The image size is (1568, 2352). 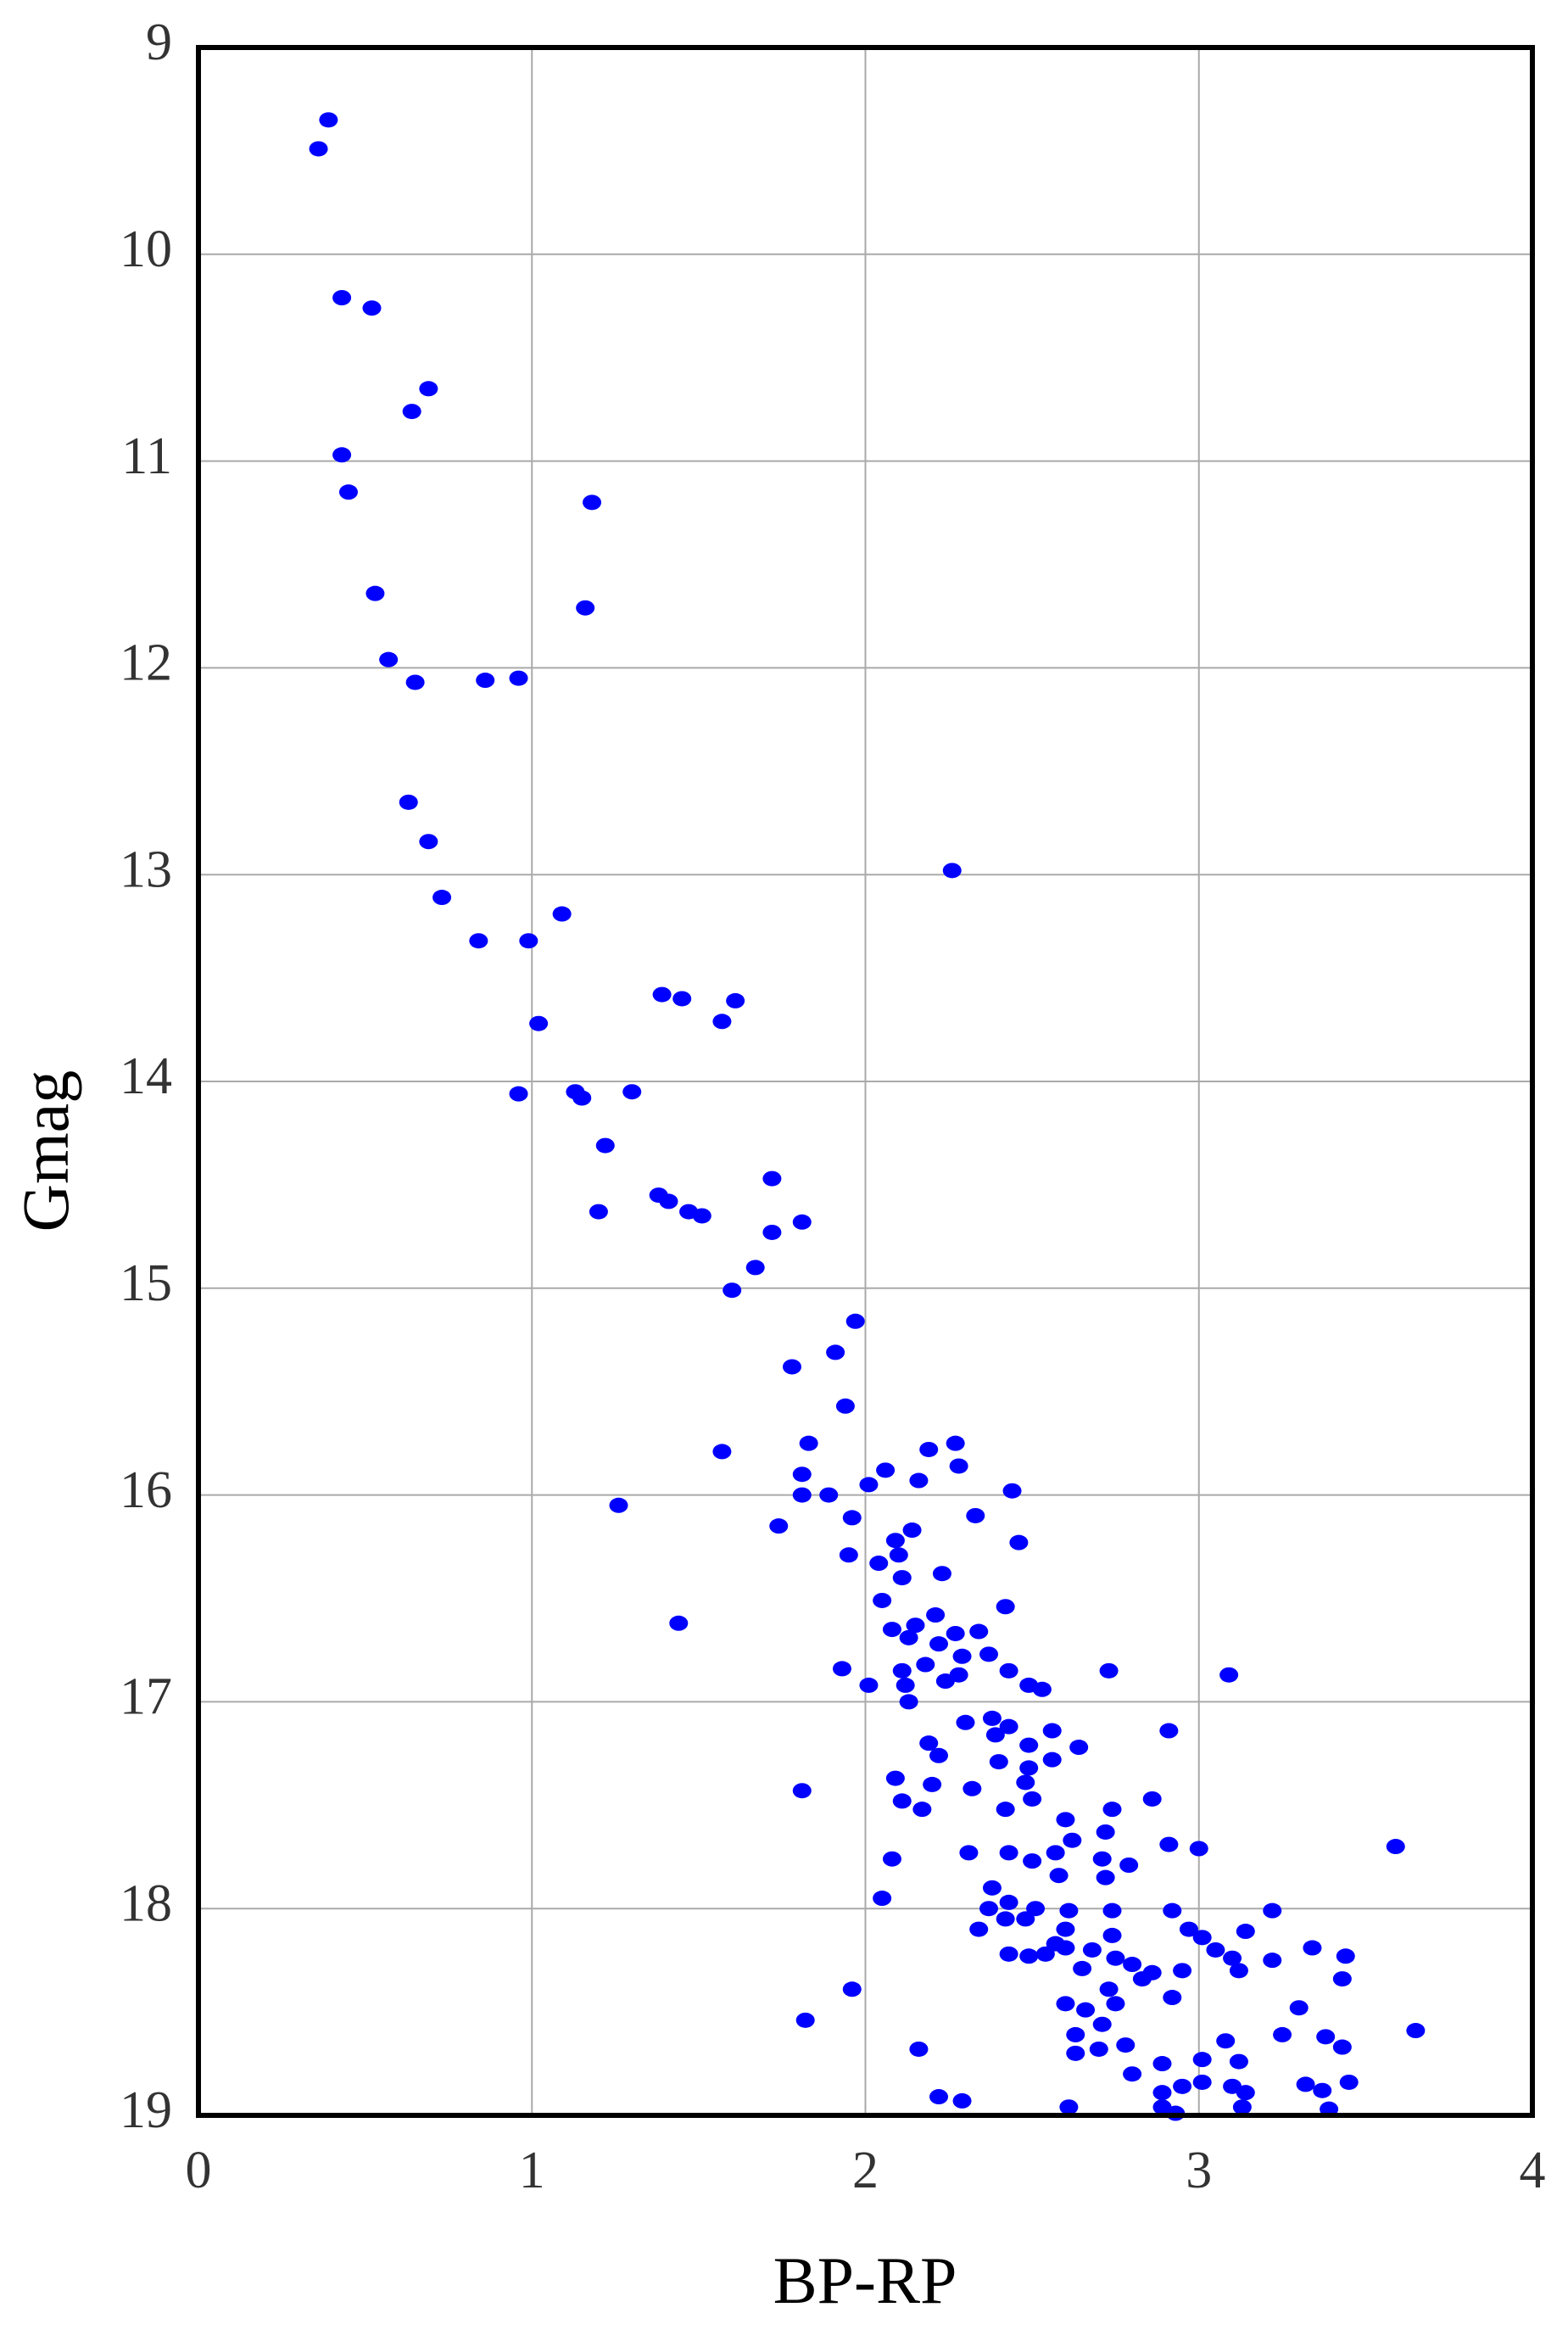 What do you see at coordinates (159, 42) in the screenshot?
I see `y-tick-label: 9` at bounding box center [159, 42].